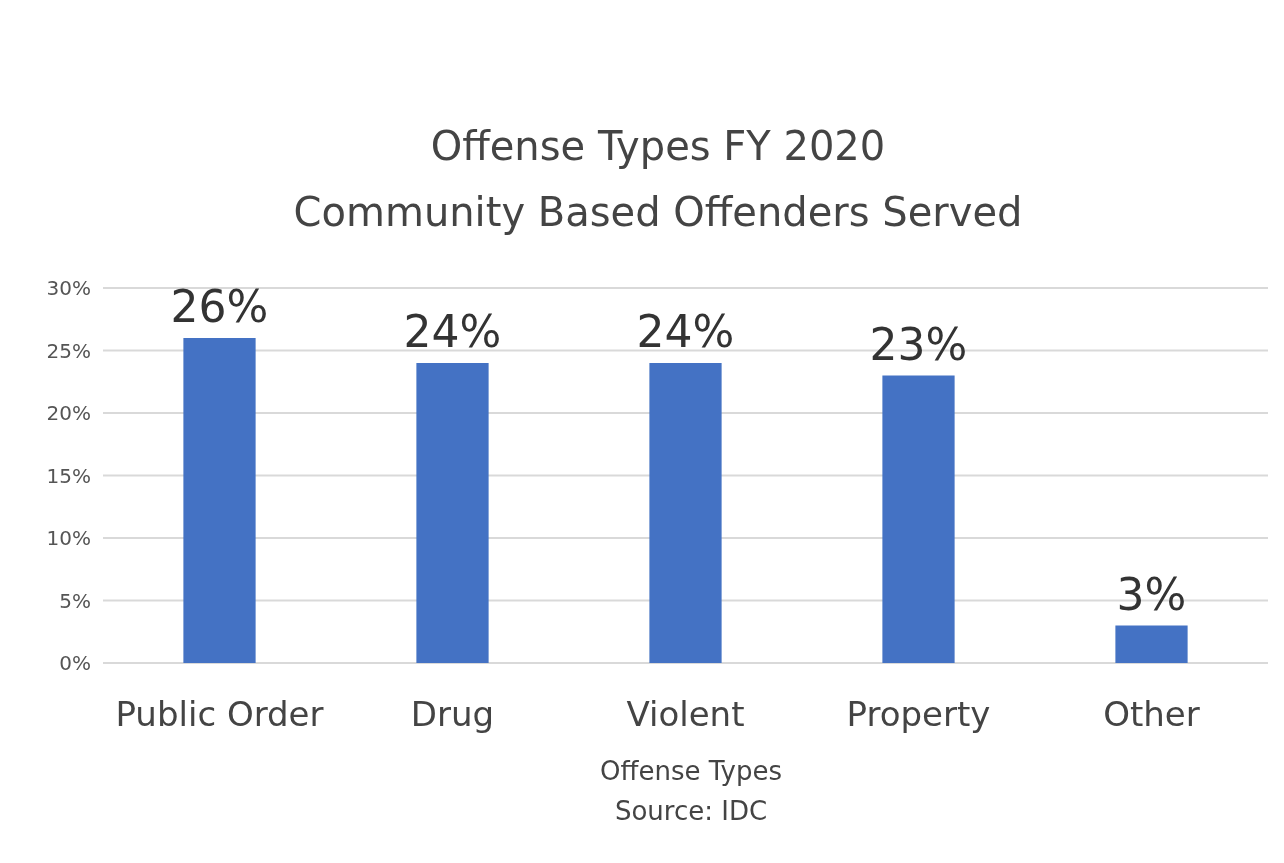 The height and width of the screenshot is (863, 1284). Describe the element at coordinates (685, 714) in the screenshot. I see `x-tick-label: Violent` at that location.